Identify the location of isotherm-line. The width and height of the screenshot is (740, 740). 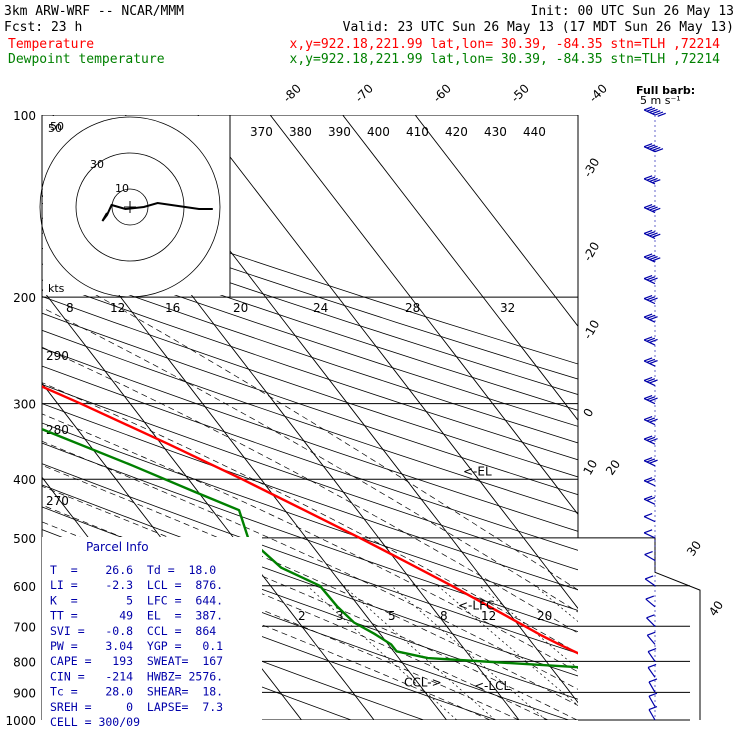
(460, 268).